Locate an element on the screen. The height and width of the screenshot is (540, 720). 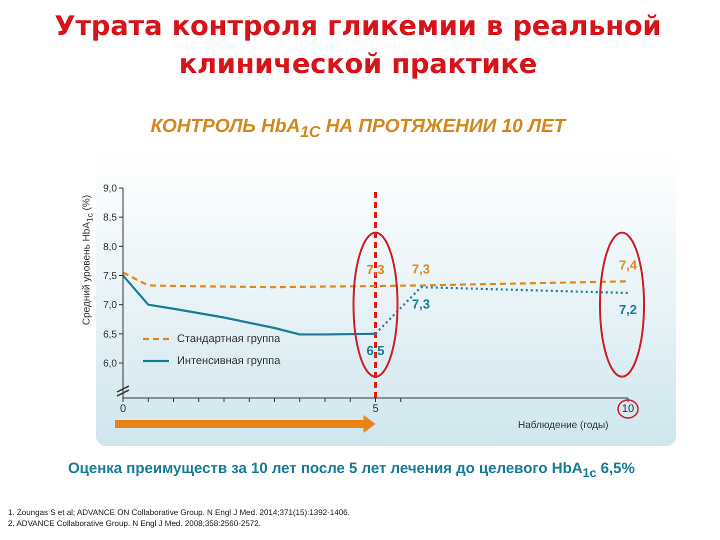
y-tick-label: 7,0 is located at coordinates (110, 306).